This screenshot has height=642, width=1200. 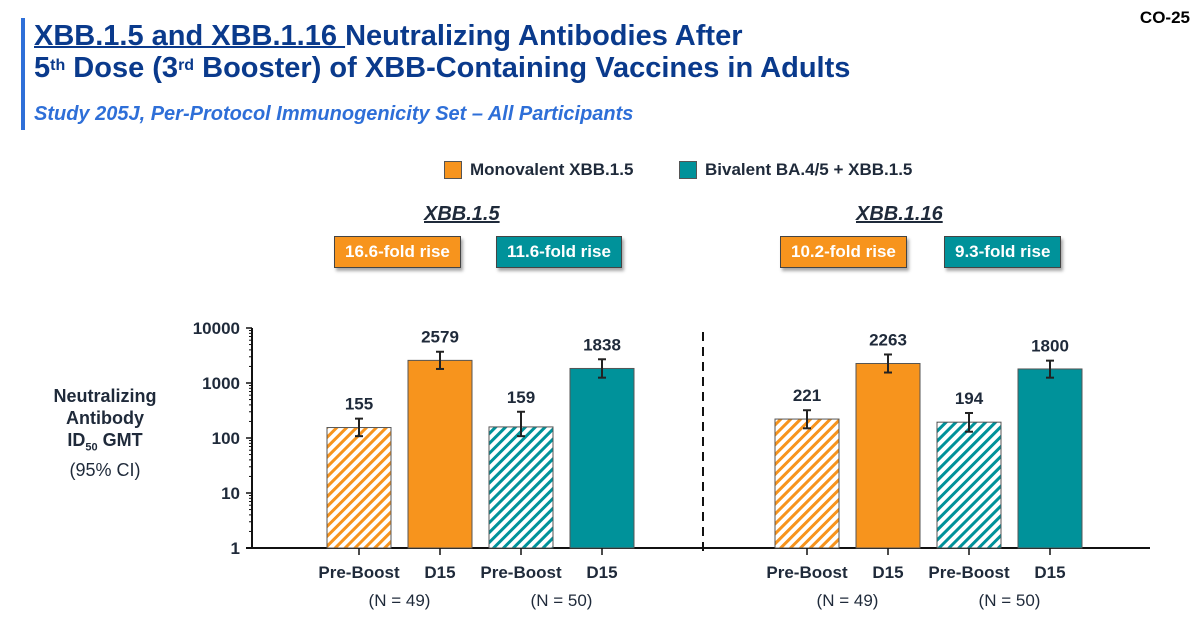 I want to click on data-label: 155, so click(x=359, y=404).